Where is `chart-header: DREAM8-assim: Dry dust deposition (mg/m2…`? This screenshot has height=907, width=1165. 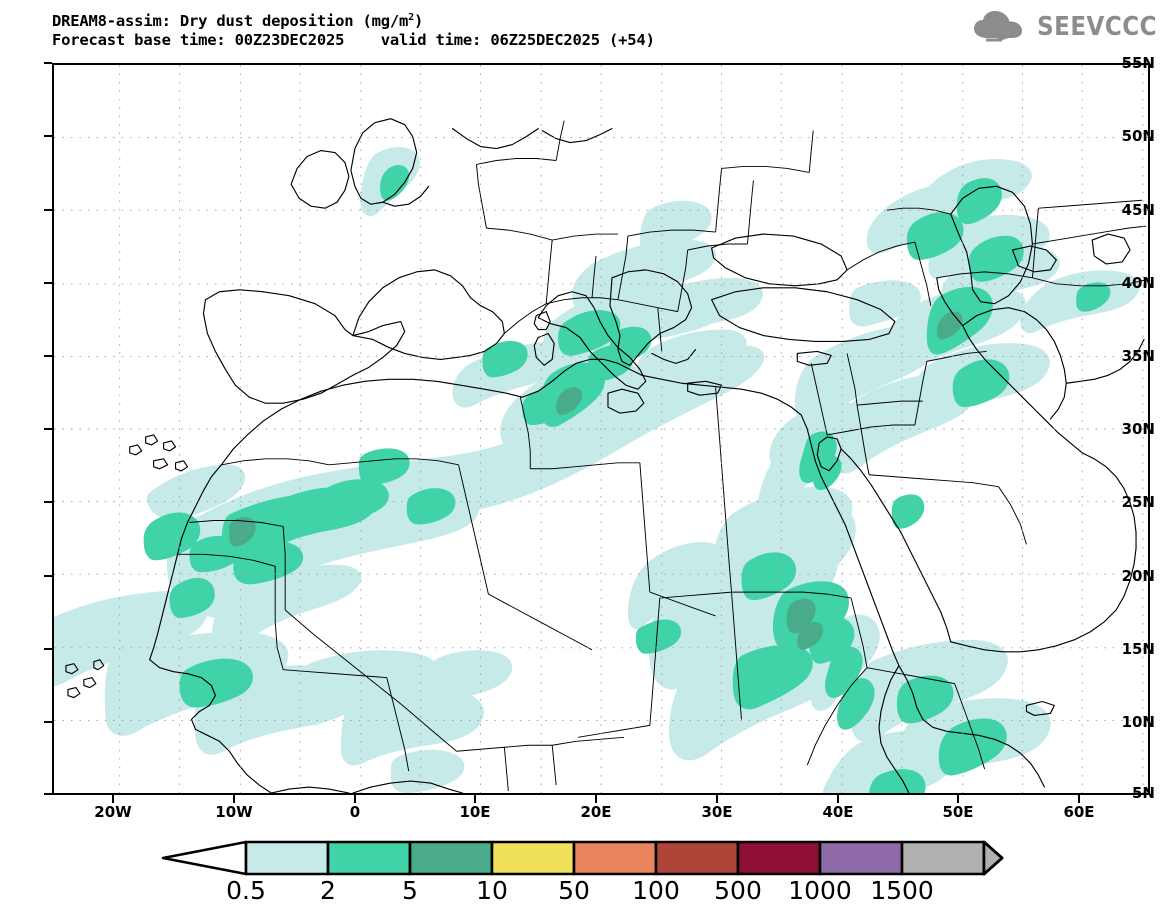 chart-header: DREAM8-assim: Dry dust deposition (mg/m2… is located at coordinates (502, 29).